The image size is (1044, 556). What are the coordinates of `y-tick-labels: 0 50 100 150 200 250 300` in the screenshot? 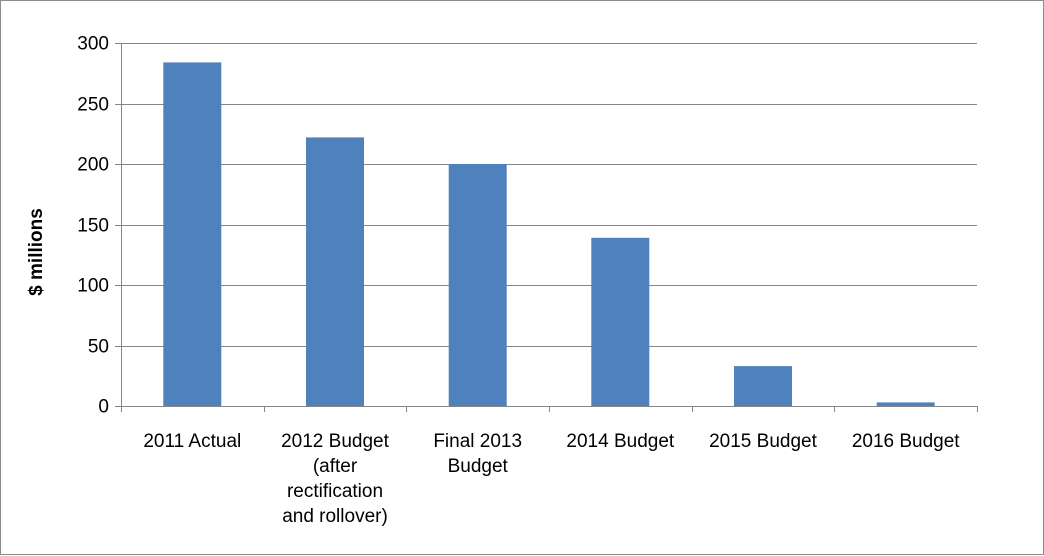 It's located at (93, 226).